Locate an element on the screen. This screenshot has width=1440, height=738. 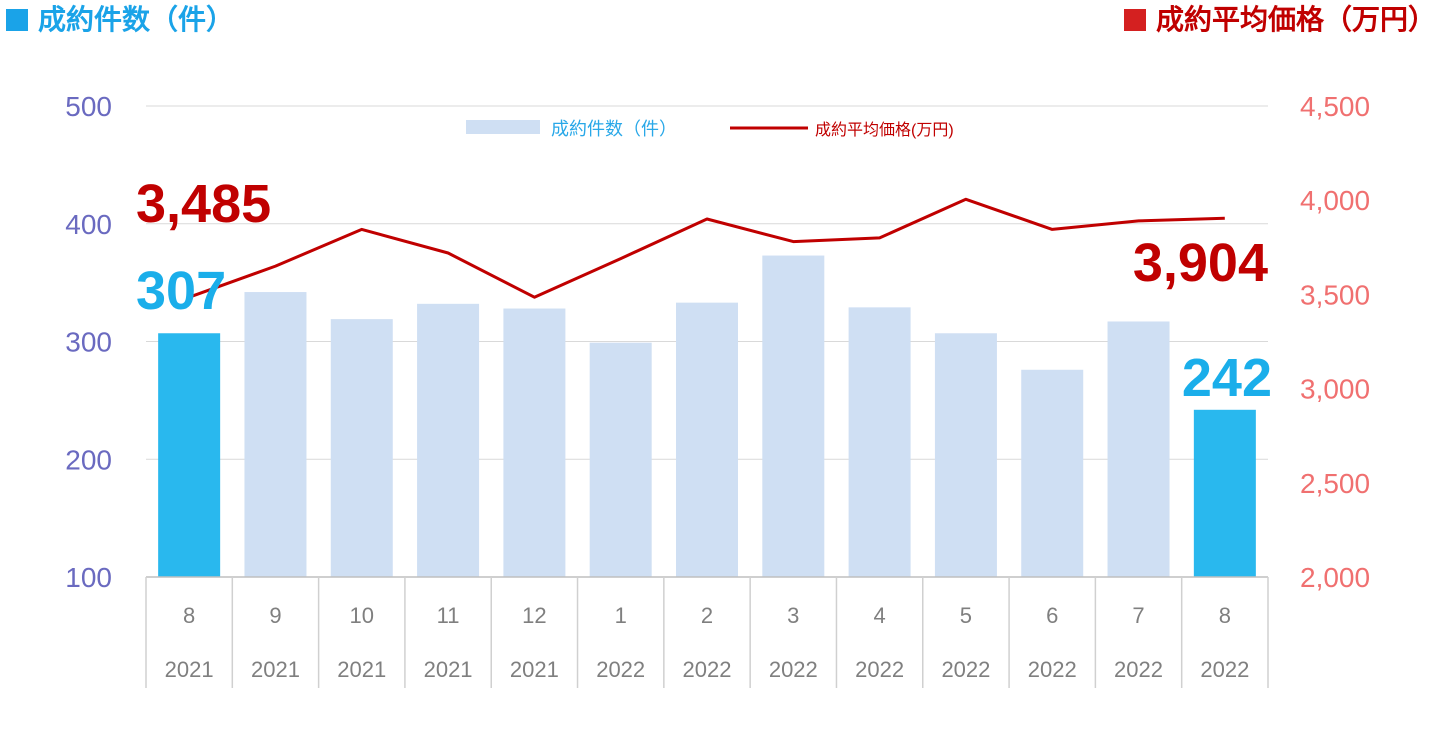
x-month-label: 5 is located at coordinates (966, 615).